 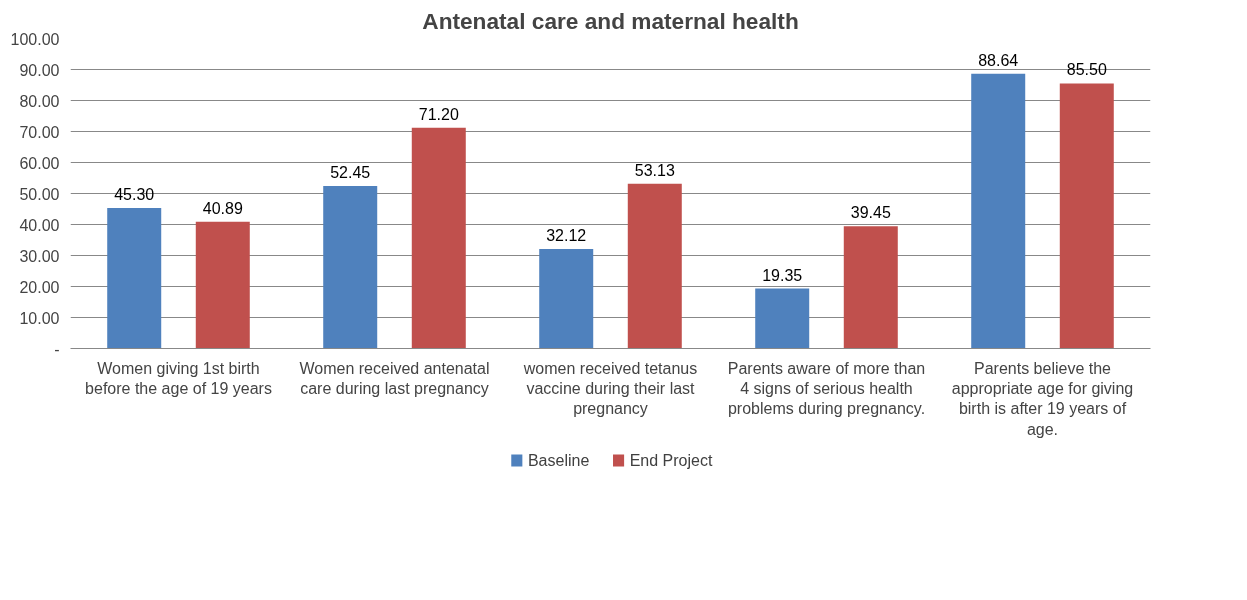 What do you see at coordinates (1042, 398) in the screenshot?
I see `x-tick-label: Parents believe the appropriate age for giving birth is after 19 years of age.` at bounding box center [1042, 398].